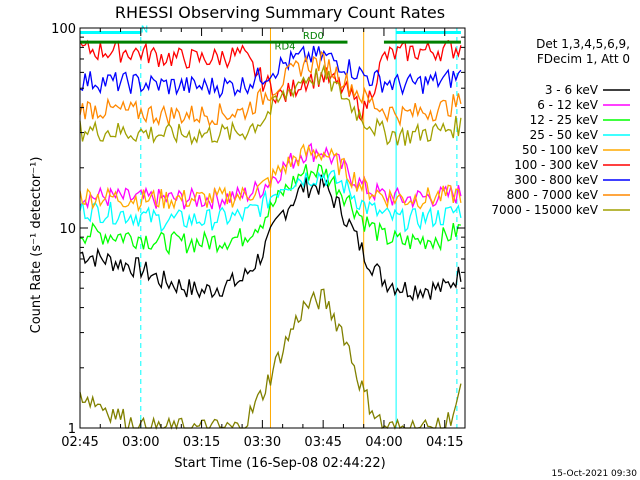 The width and height of the screenshot is (640, 480). What do you see at coordinates (322, 442) in the screenshot?
I see `x-tick-label-4: 03:45` at bounding box center [322, 442].